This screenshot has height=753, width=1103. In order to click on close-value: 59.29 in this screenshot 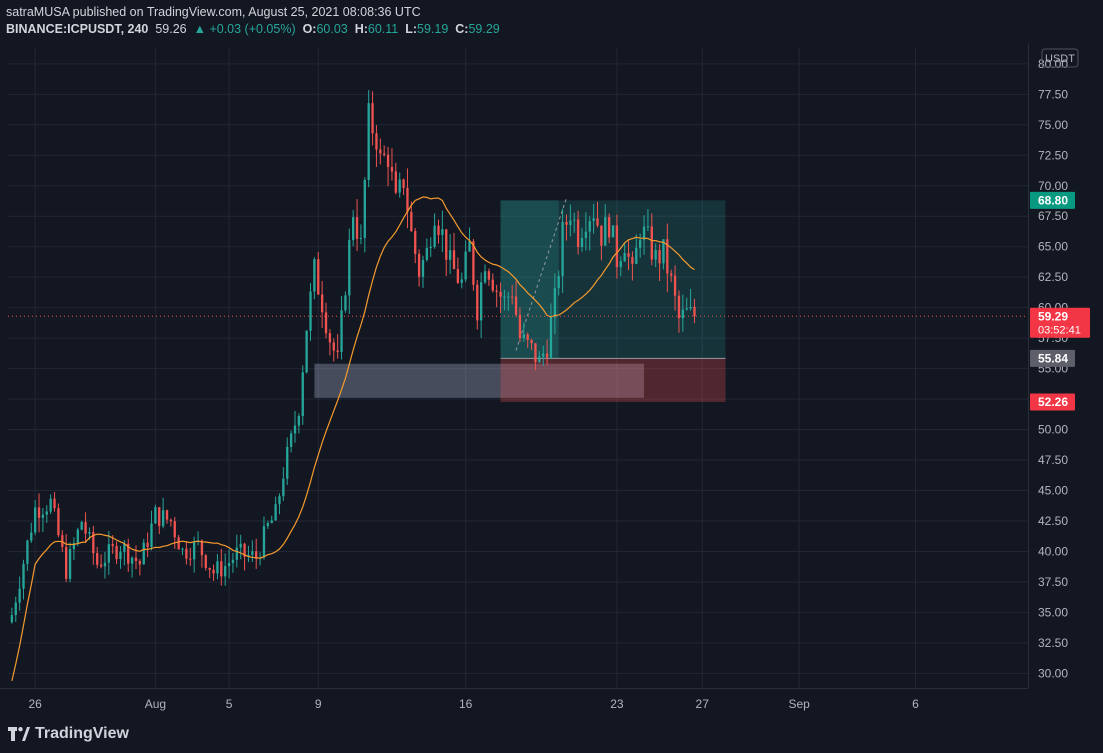, I will do `click(484, 29)`.